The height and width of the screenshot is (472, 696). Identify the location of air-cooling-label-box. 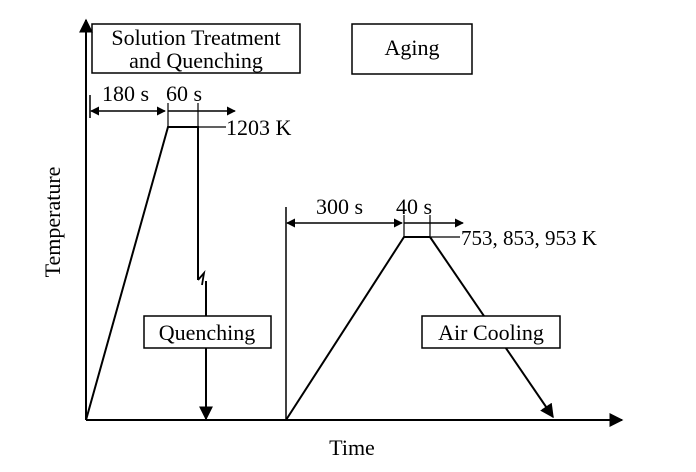
(491, 332).